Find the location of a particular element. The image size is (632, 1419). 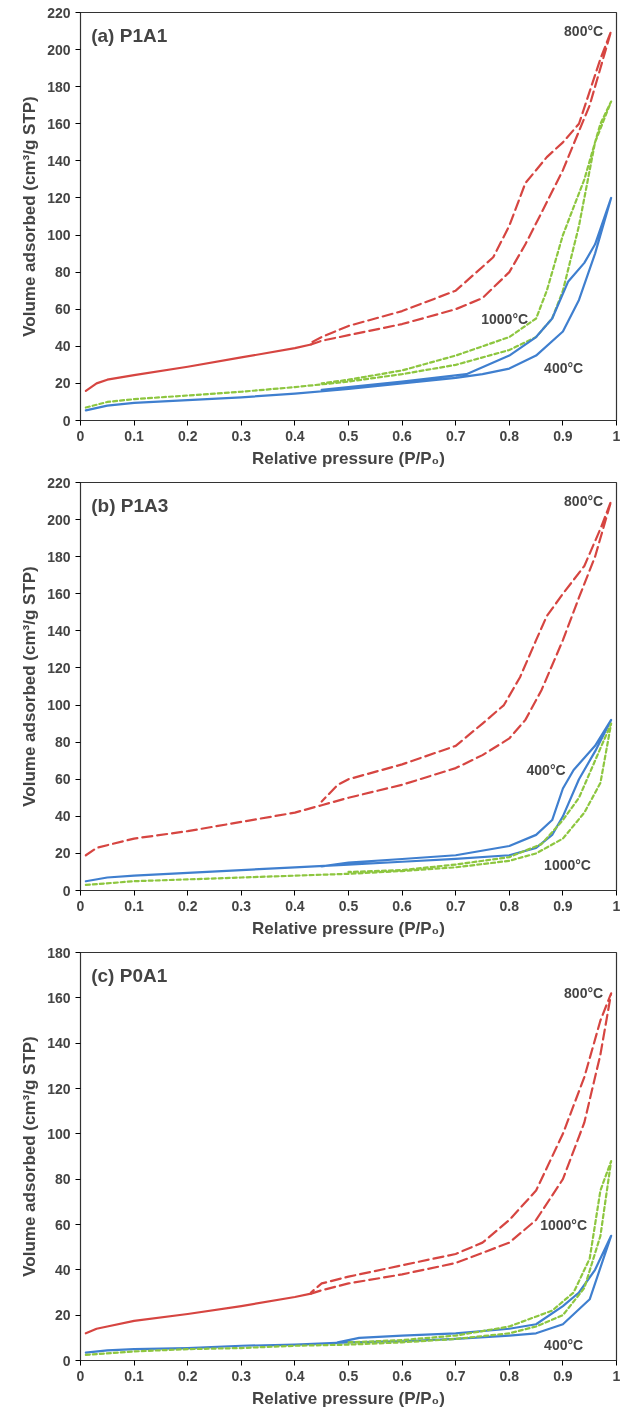

text: (c) P0A1 is located at coordinates (129, 975).